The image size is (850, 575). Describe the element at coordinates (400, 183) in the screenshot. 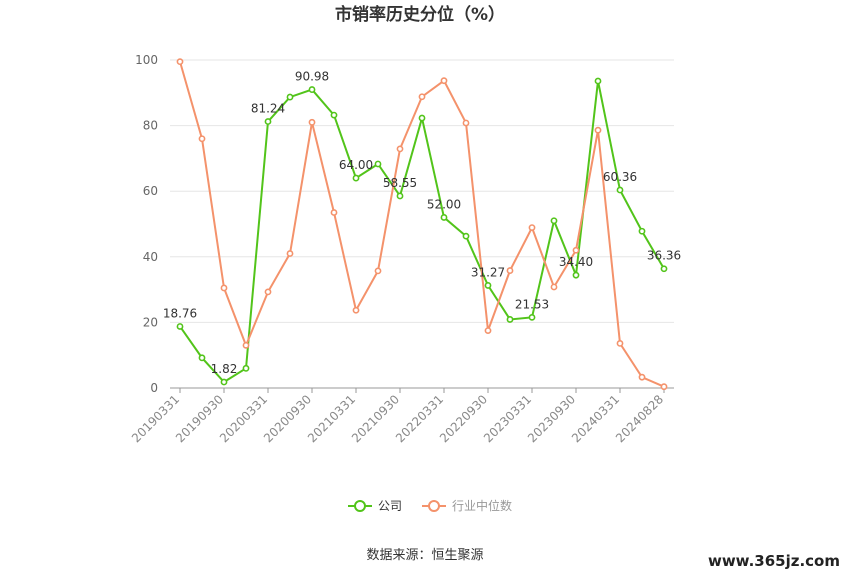

I see `data-label: 58.55` at that location.